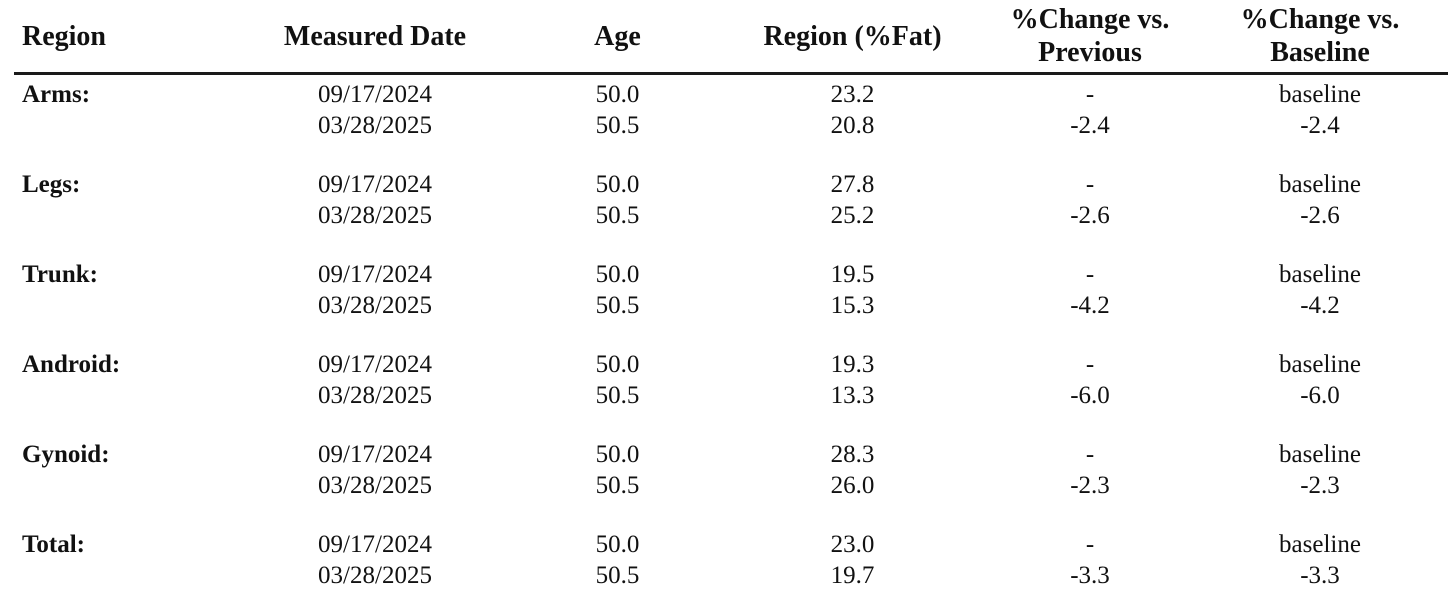 The height and width of the screenshot is (594, 1450). What do you see at coordinates (852, 215) in the screenshot?
I see `region-fat-cell: 25.2` at bounding box center [852, 215].